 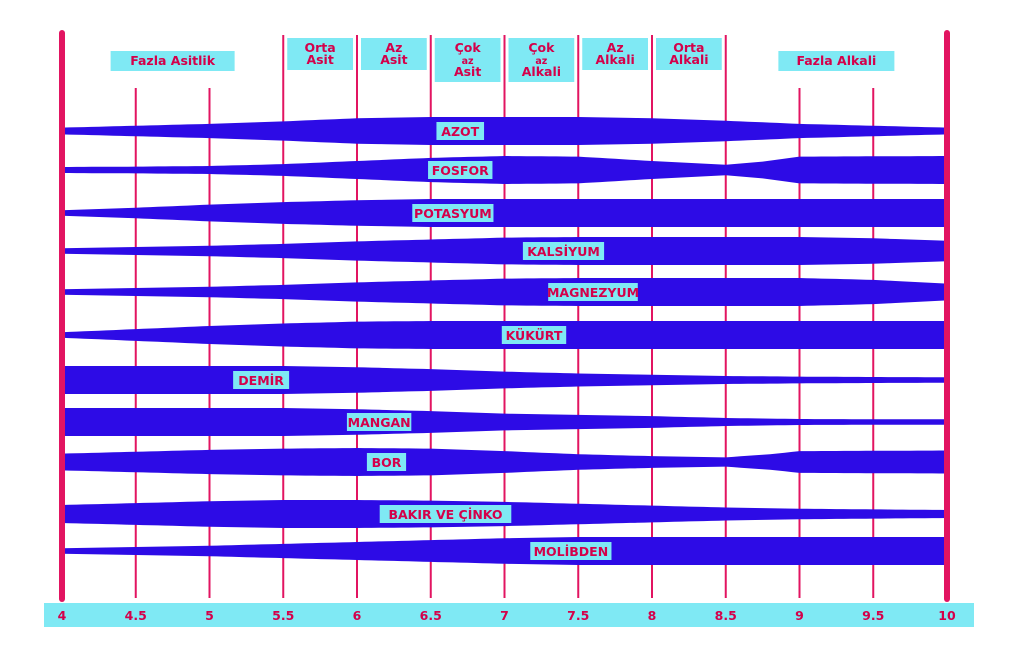 What do you see at coordinates (62, 615) in the screenshot?
I see `x-tick-label: 4` at bounding box center [62, 615].